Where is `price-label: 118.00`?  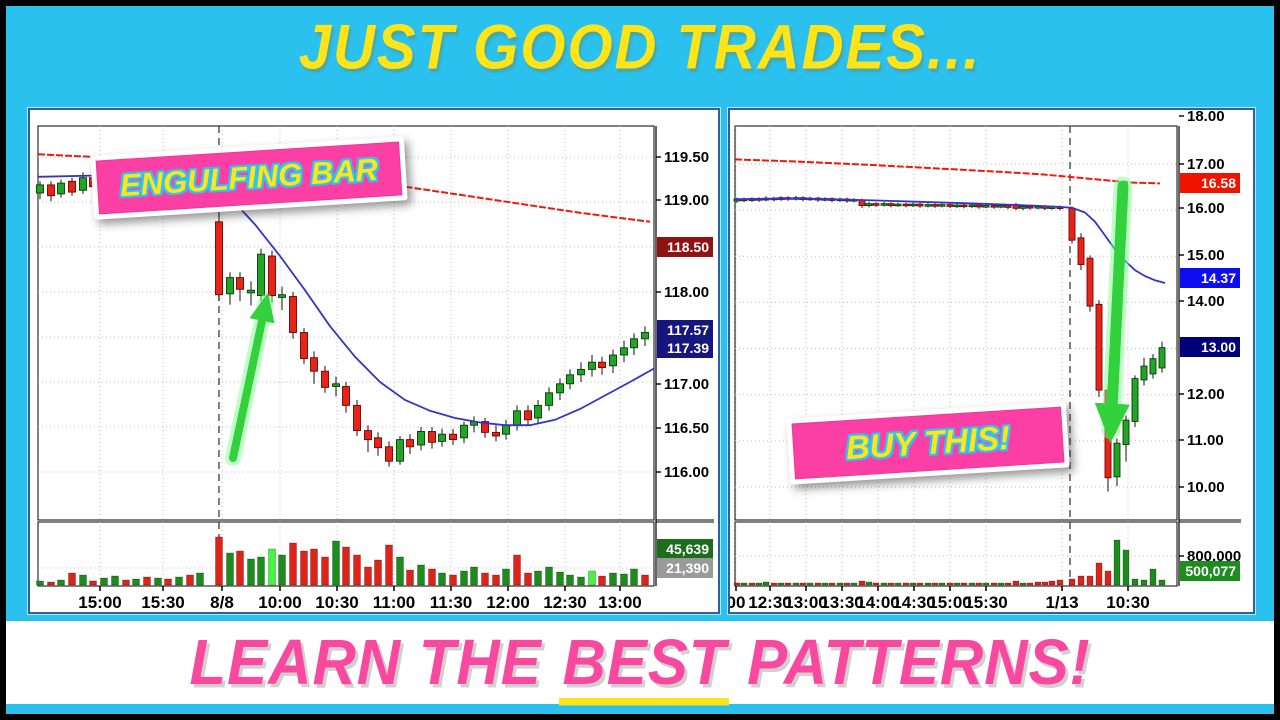
price-label: 118.00 is located at coordinates (686, 292).